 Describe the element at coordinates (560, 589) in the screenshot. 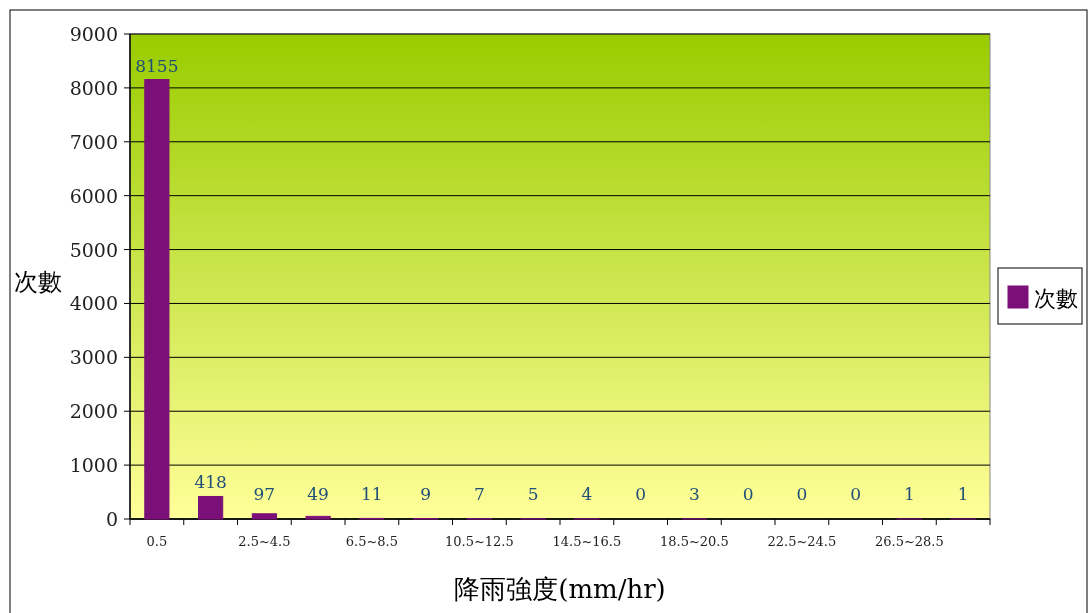

I see `x-axis-title: 降雨強度(mm/hr)` at that location.